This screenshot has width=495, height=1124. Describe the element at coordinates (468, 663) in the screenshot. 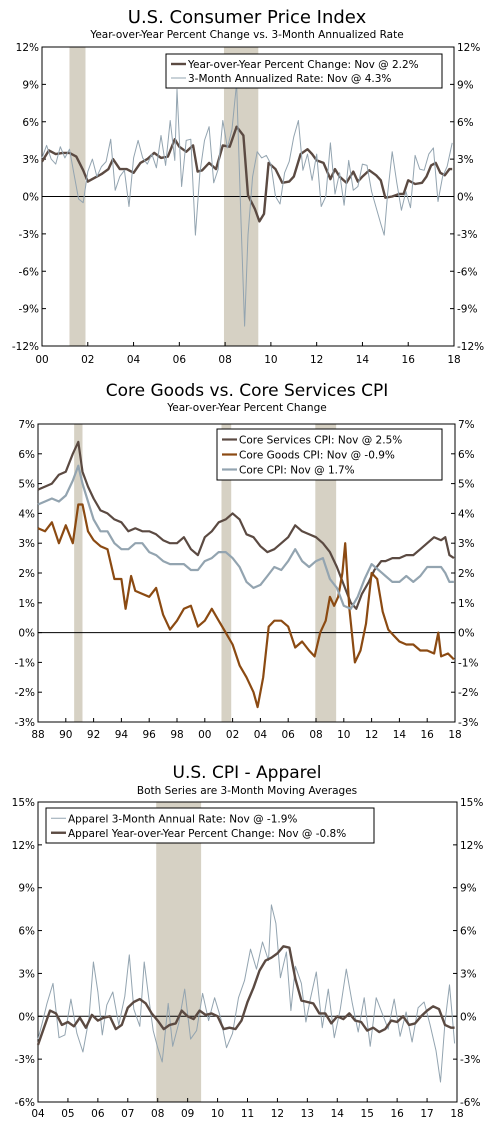

I see `y-tick-label-right: -1%` at that location.